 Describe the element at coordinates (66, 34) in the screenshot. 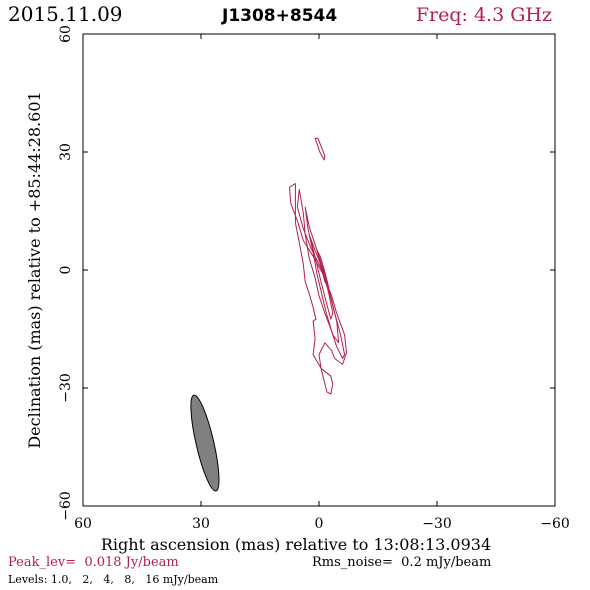

I see `y-tick-label-4: 60` at that location.